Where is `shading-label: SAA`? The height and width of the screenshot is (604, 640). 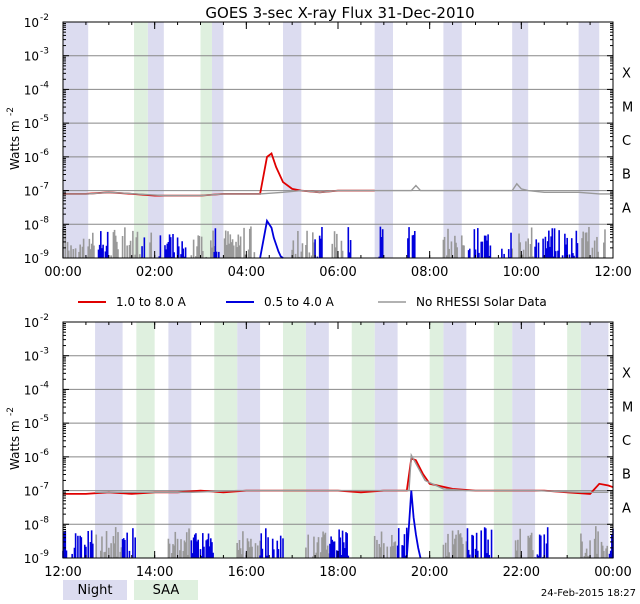
shading-label: SAA is located at coordinates (166, 590).